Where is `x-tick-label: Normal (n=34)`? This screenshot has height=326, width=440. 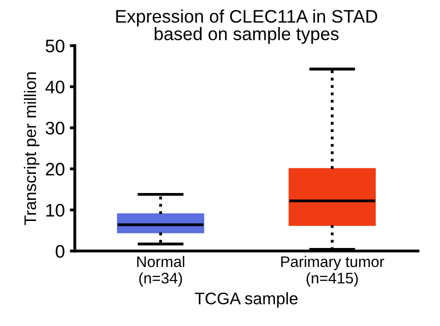
x-tick-label: Normal (n=34) is located at coordinates (160, 271).